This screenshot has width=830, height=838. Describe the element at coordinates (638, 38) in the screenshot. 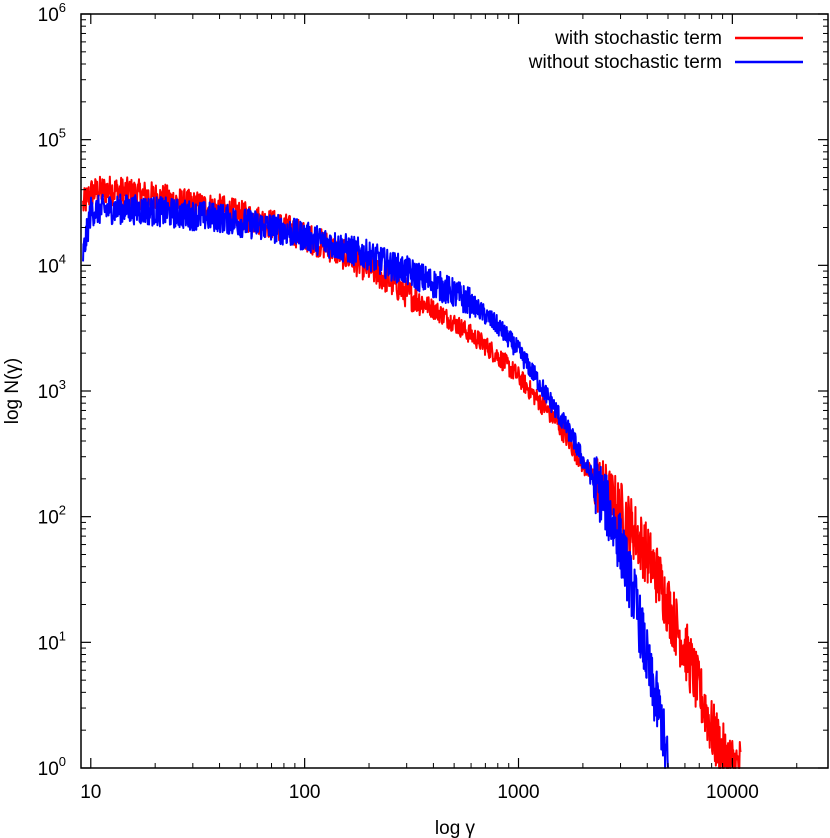

I see `legend-label: with stochastic term` at that location.